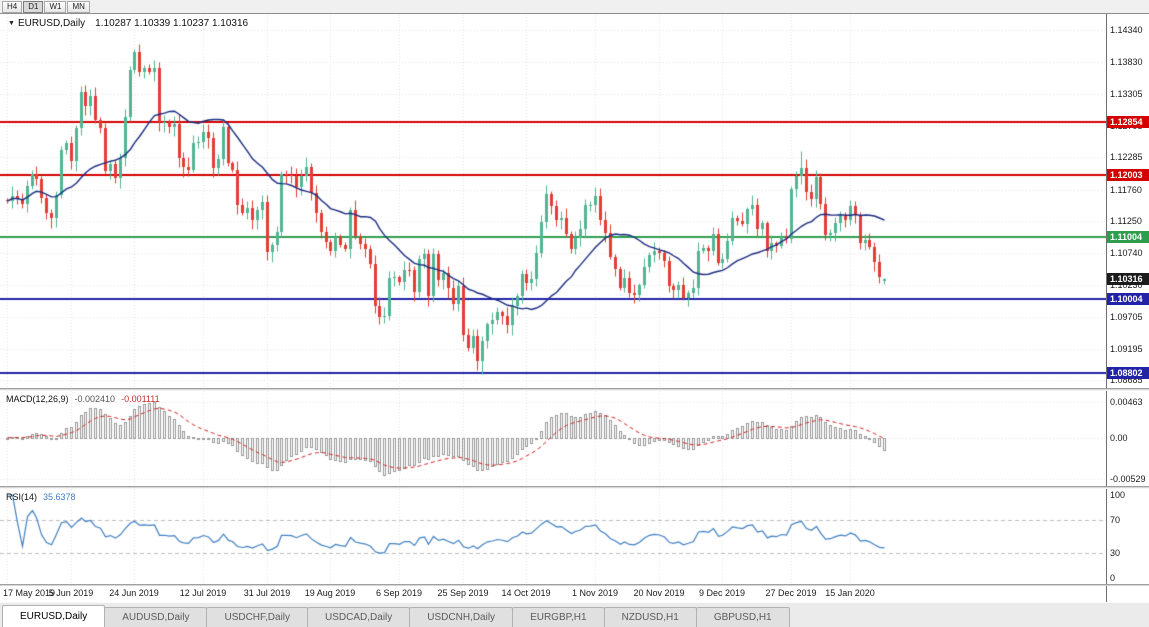 The width and height of the screenshot is (1149, 627). What do you see at coordinates (172, 23) in the screenshot?
I see `chart-ohlc-values: 1.10287 1.10339 1.10237 1.10316` at bounding box center [172, 23].